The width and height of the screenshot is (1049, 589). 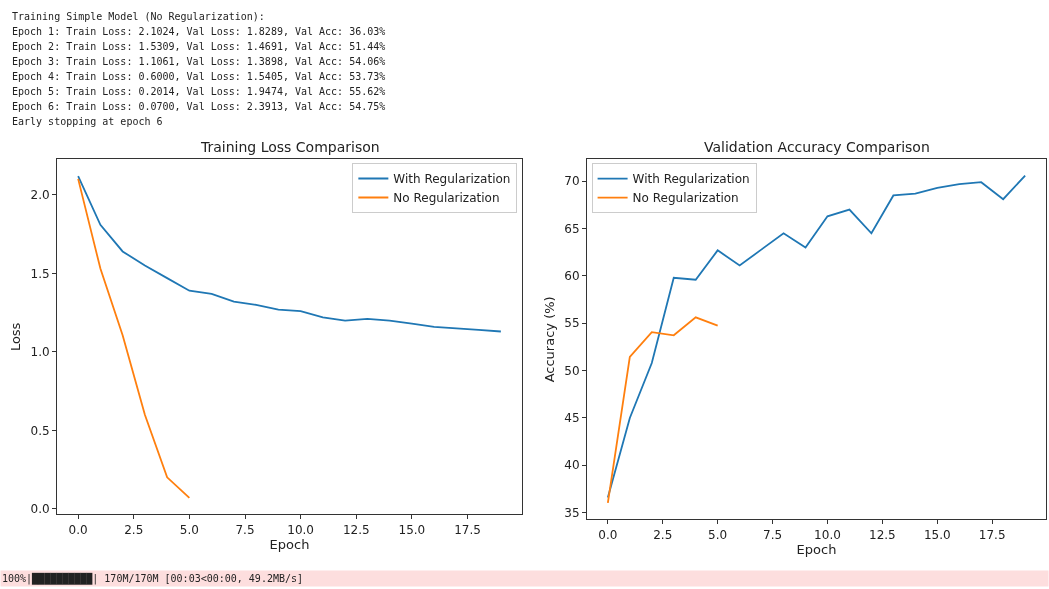 What do you see at coordinates (572, 370) in the screenshot?
I see `y-tick-label: 50` at bounding box center [572, 370].